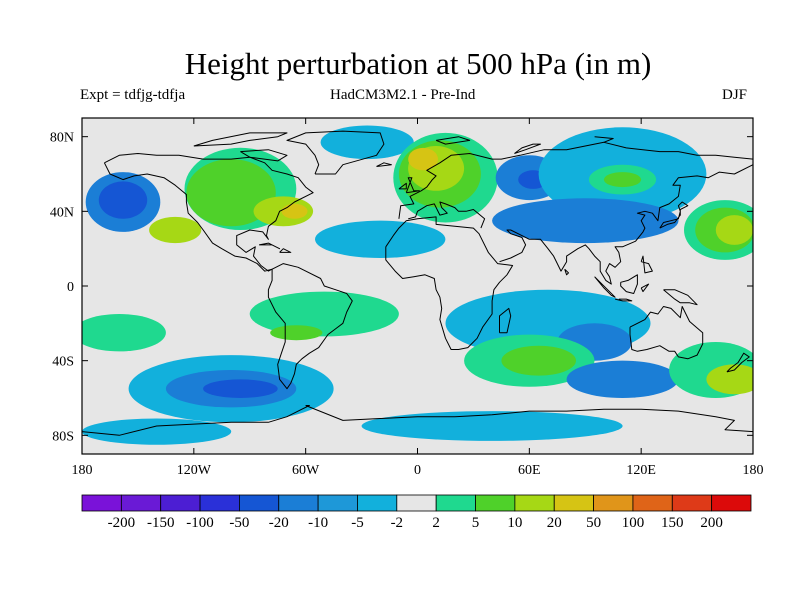 The height and width of the screenshot is (600, 800). Describe the element at coordinates (436, 523) in the screenshot. I see `colorbar-label-8: 2` at that location.